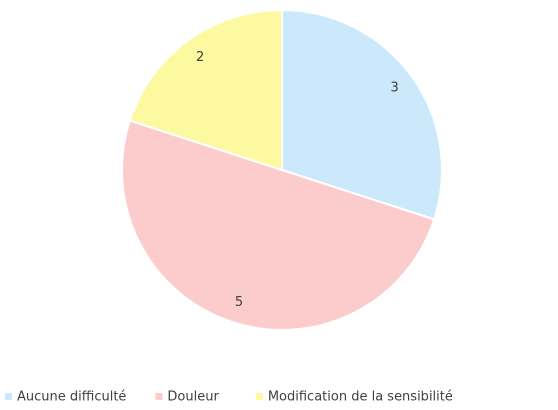 This screenshot has height=410, width=558. Describe the element at coordinates (71, 397) in the screenshot. I see `legend-label: Aucune difficulté` at that location.